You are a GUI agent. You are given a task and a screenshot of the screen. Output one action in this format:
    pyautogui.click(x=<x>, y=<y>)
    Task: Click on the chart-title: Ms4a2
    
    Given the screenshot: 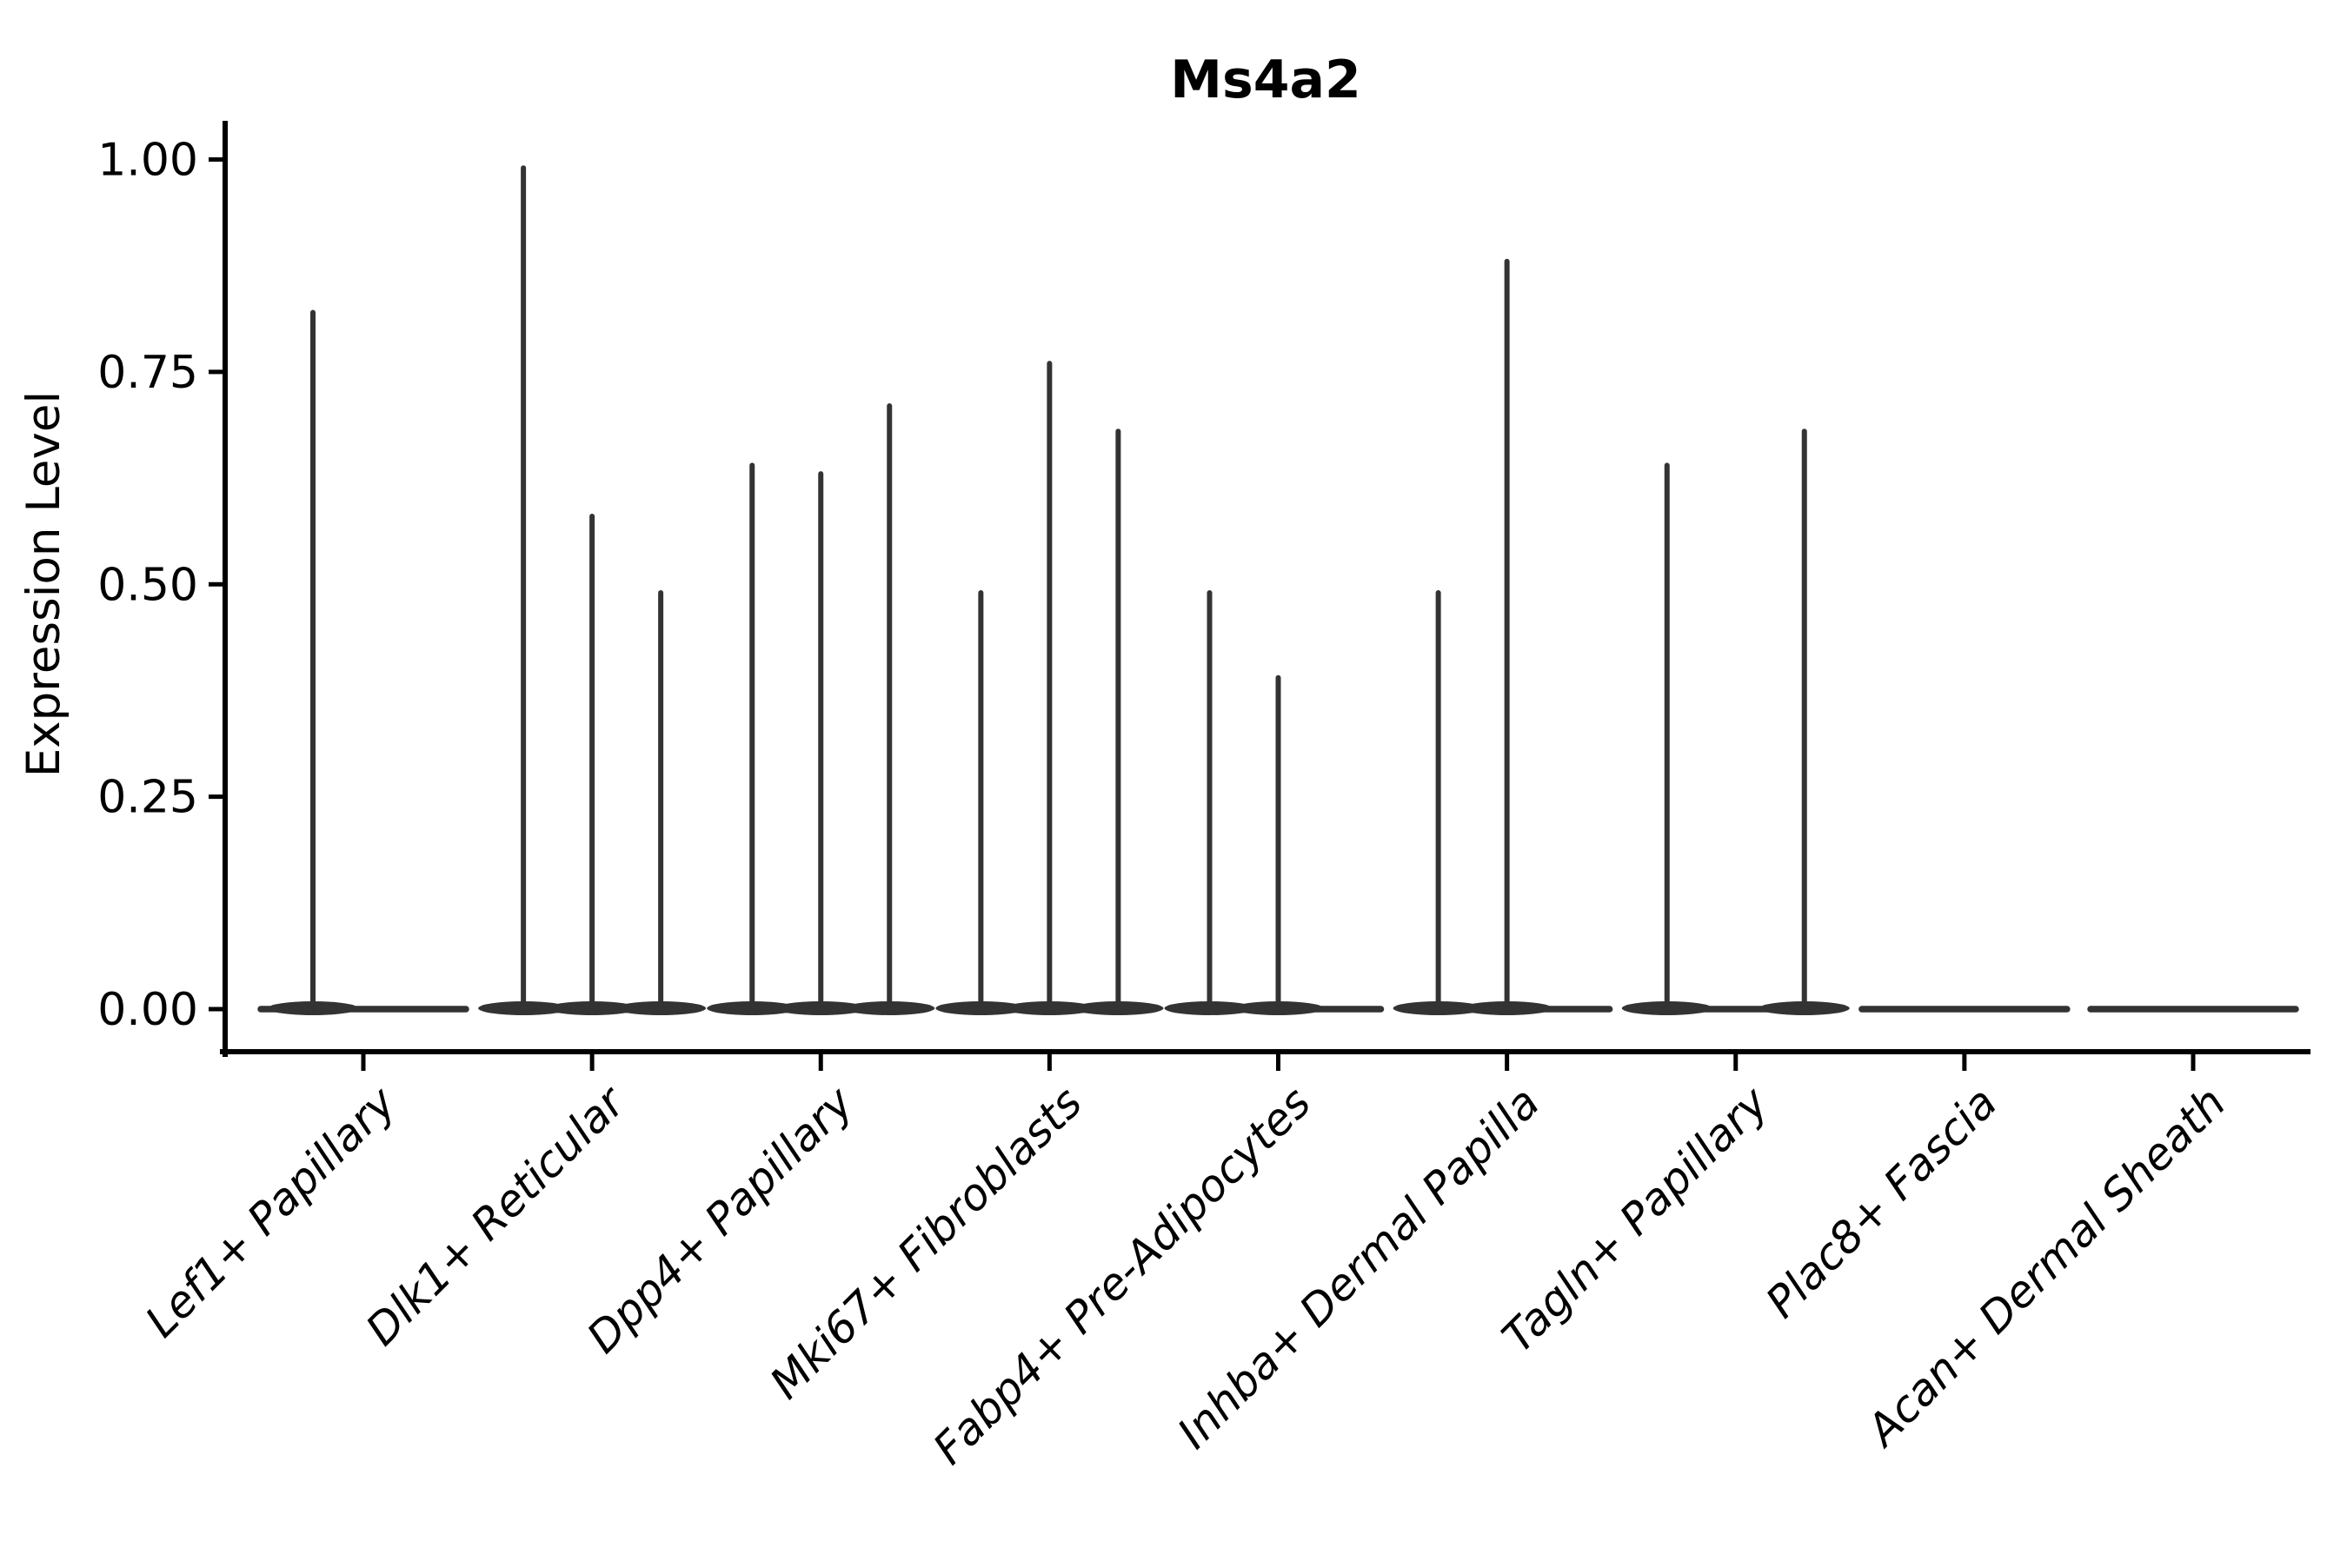 What is the action you would take?
    pyautogui.click(x=1265, y=80)
    